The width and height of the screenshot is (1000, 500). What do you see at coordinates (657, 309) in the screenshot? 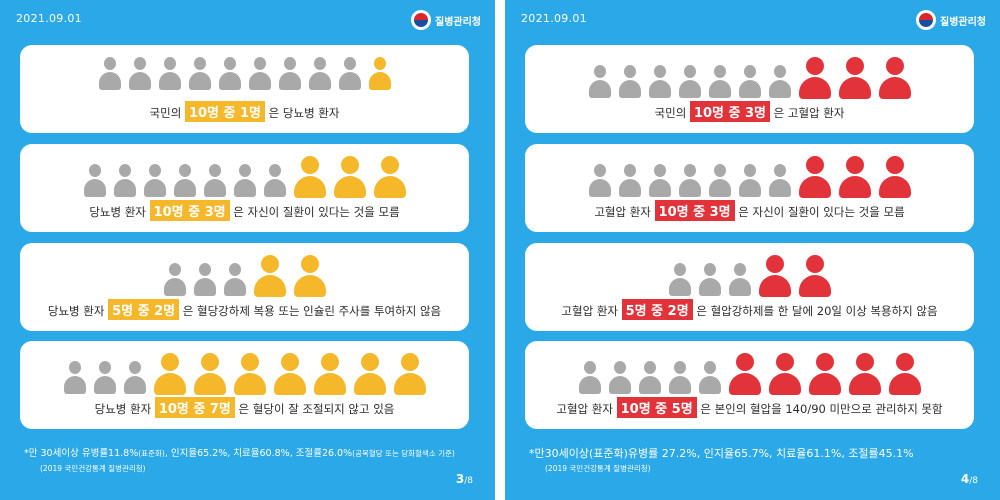
I see `stat-highlight: 5명 중 2명` at bounding box center [657, 309].